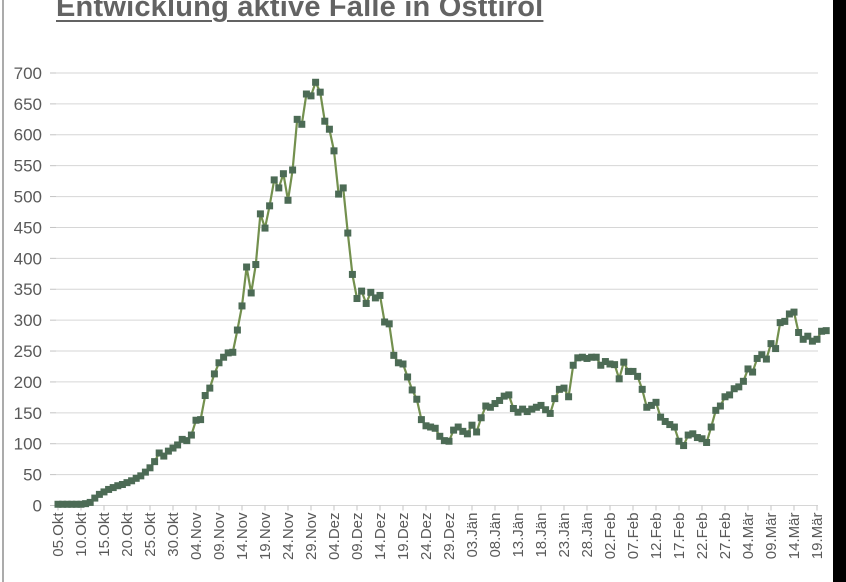 Image resolution: width=846 pixels, height=582 pixels. What do you see at coordinates (495, 535) in the screenshot?
I see `x-tick-label: 08.Jän` at bounding box center [495, 535].